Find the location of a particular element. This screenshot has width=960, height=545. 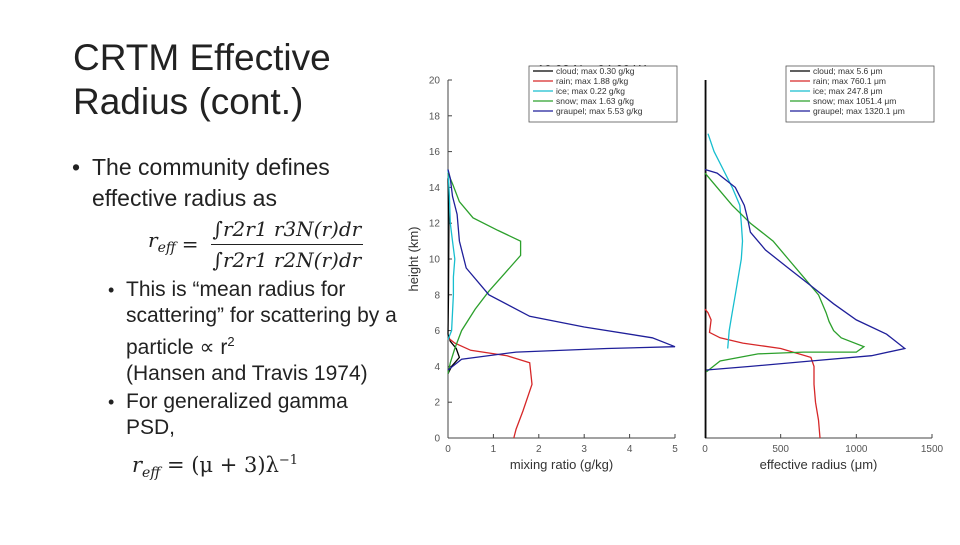

gamma-equation: reff = (μ + 3)λ−1 is located at coordinates (215, 467).